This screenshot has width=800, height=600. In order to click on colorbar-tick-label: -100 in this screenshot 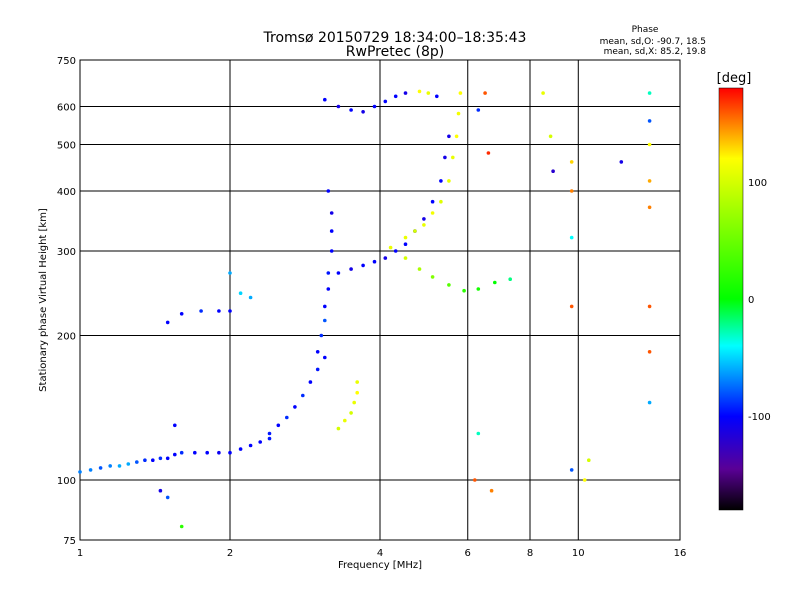, I will do `click(759, 417)`.